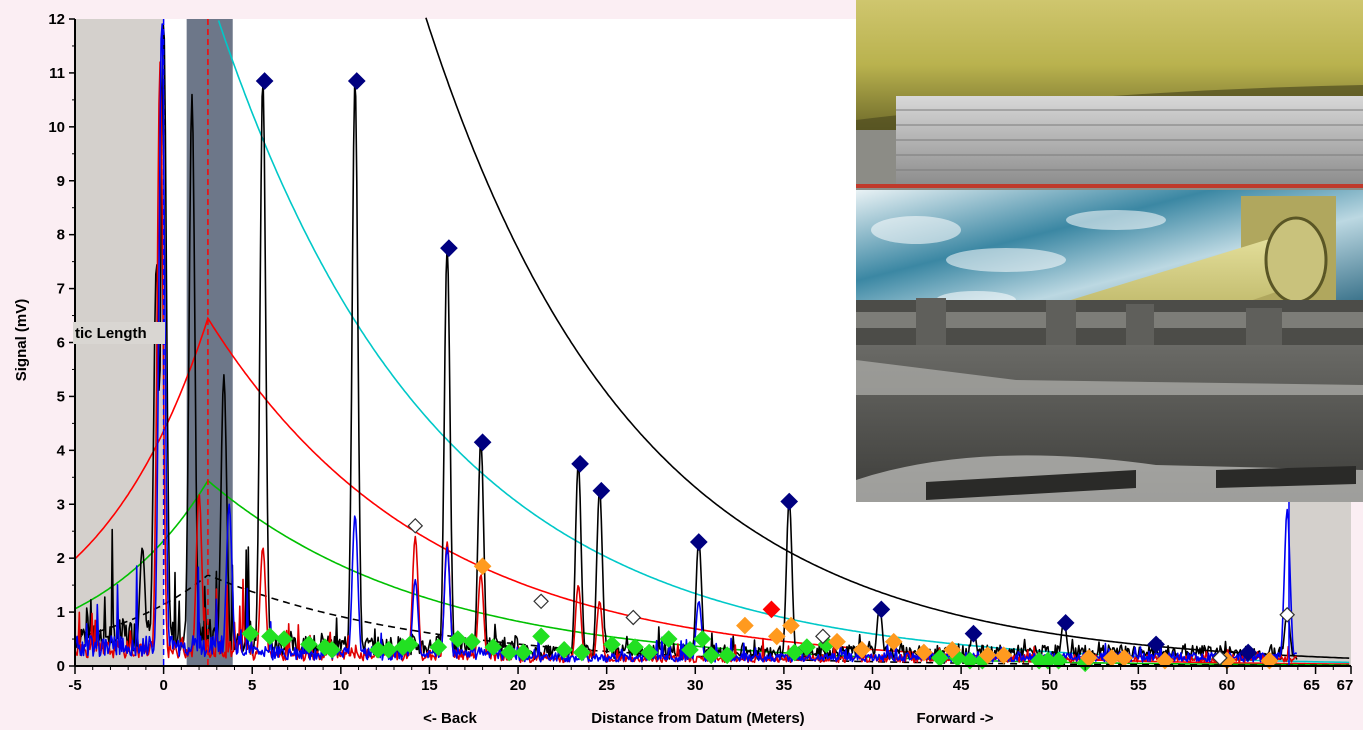 This screenshot has height=730, width=1363. What do you see at coordinates (606, 685) in the screenshot?
I see `x-tick-label-6: 25` at bounding box center [606, 685].